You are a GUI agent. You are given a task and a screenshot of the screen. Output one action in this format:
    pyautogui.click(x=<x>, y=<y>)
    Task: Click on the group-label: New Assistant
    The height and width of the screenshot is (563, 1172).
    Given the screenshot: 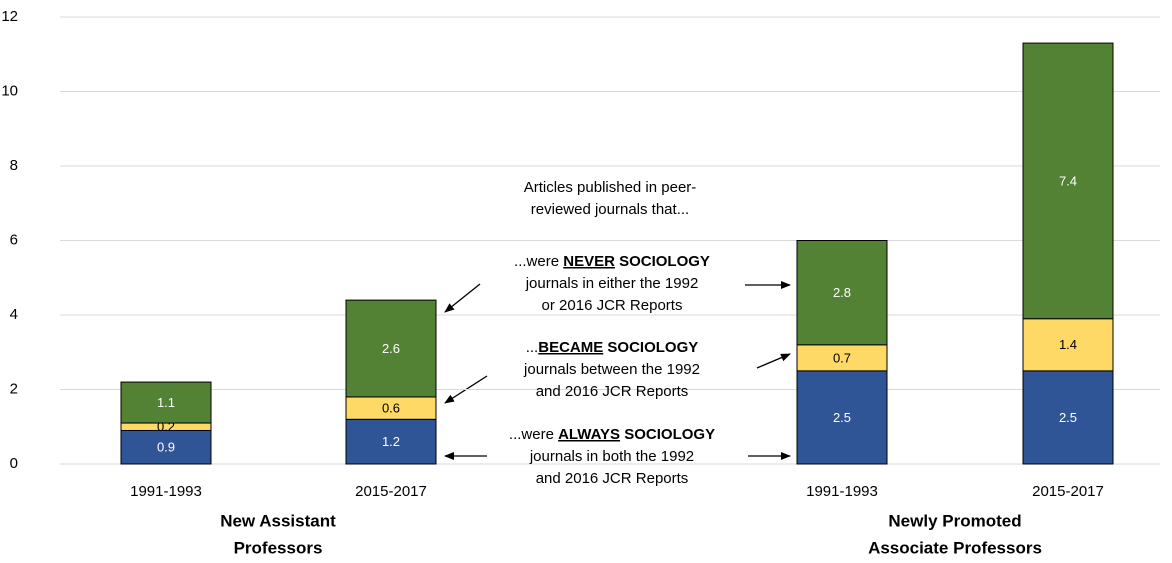 What is the action you would take?
    pyautogui.click(x=278, y=520)
    